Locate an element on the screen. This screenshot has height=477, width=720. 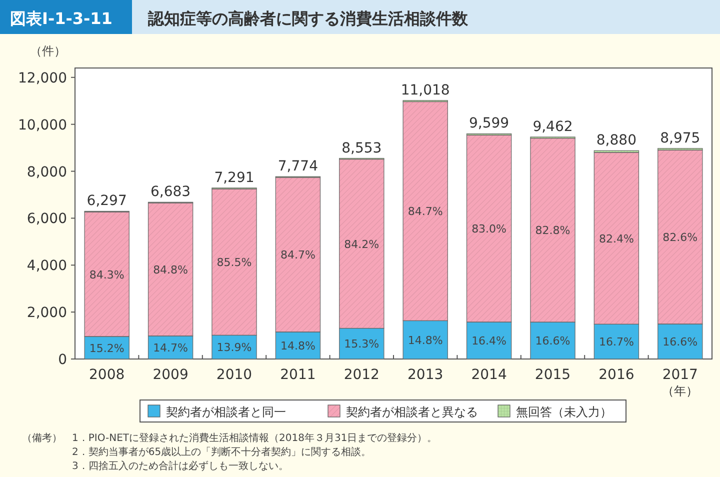
annotation: 14.7% is located at coordinates (170, 347).